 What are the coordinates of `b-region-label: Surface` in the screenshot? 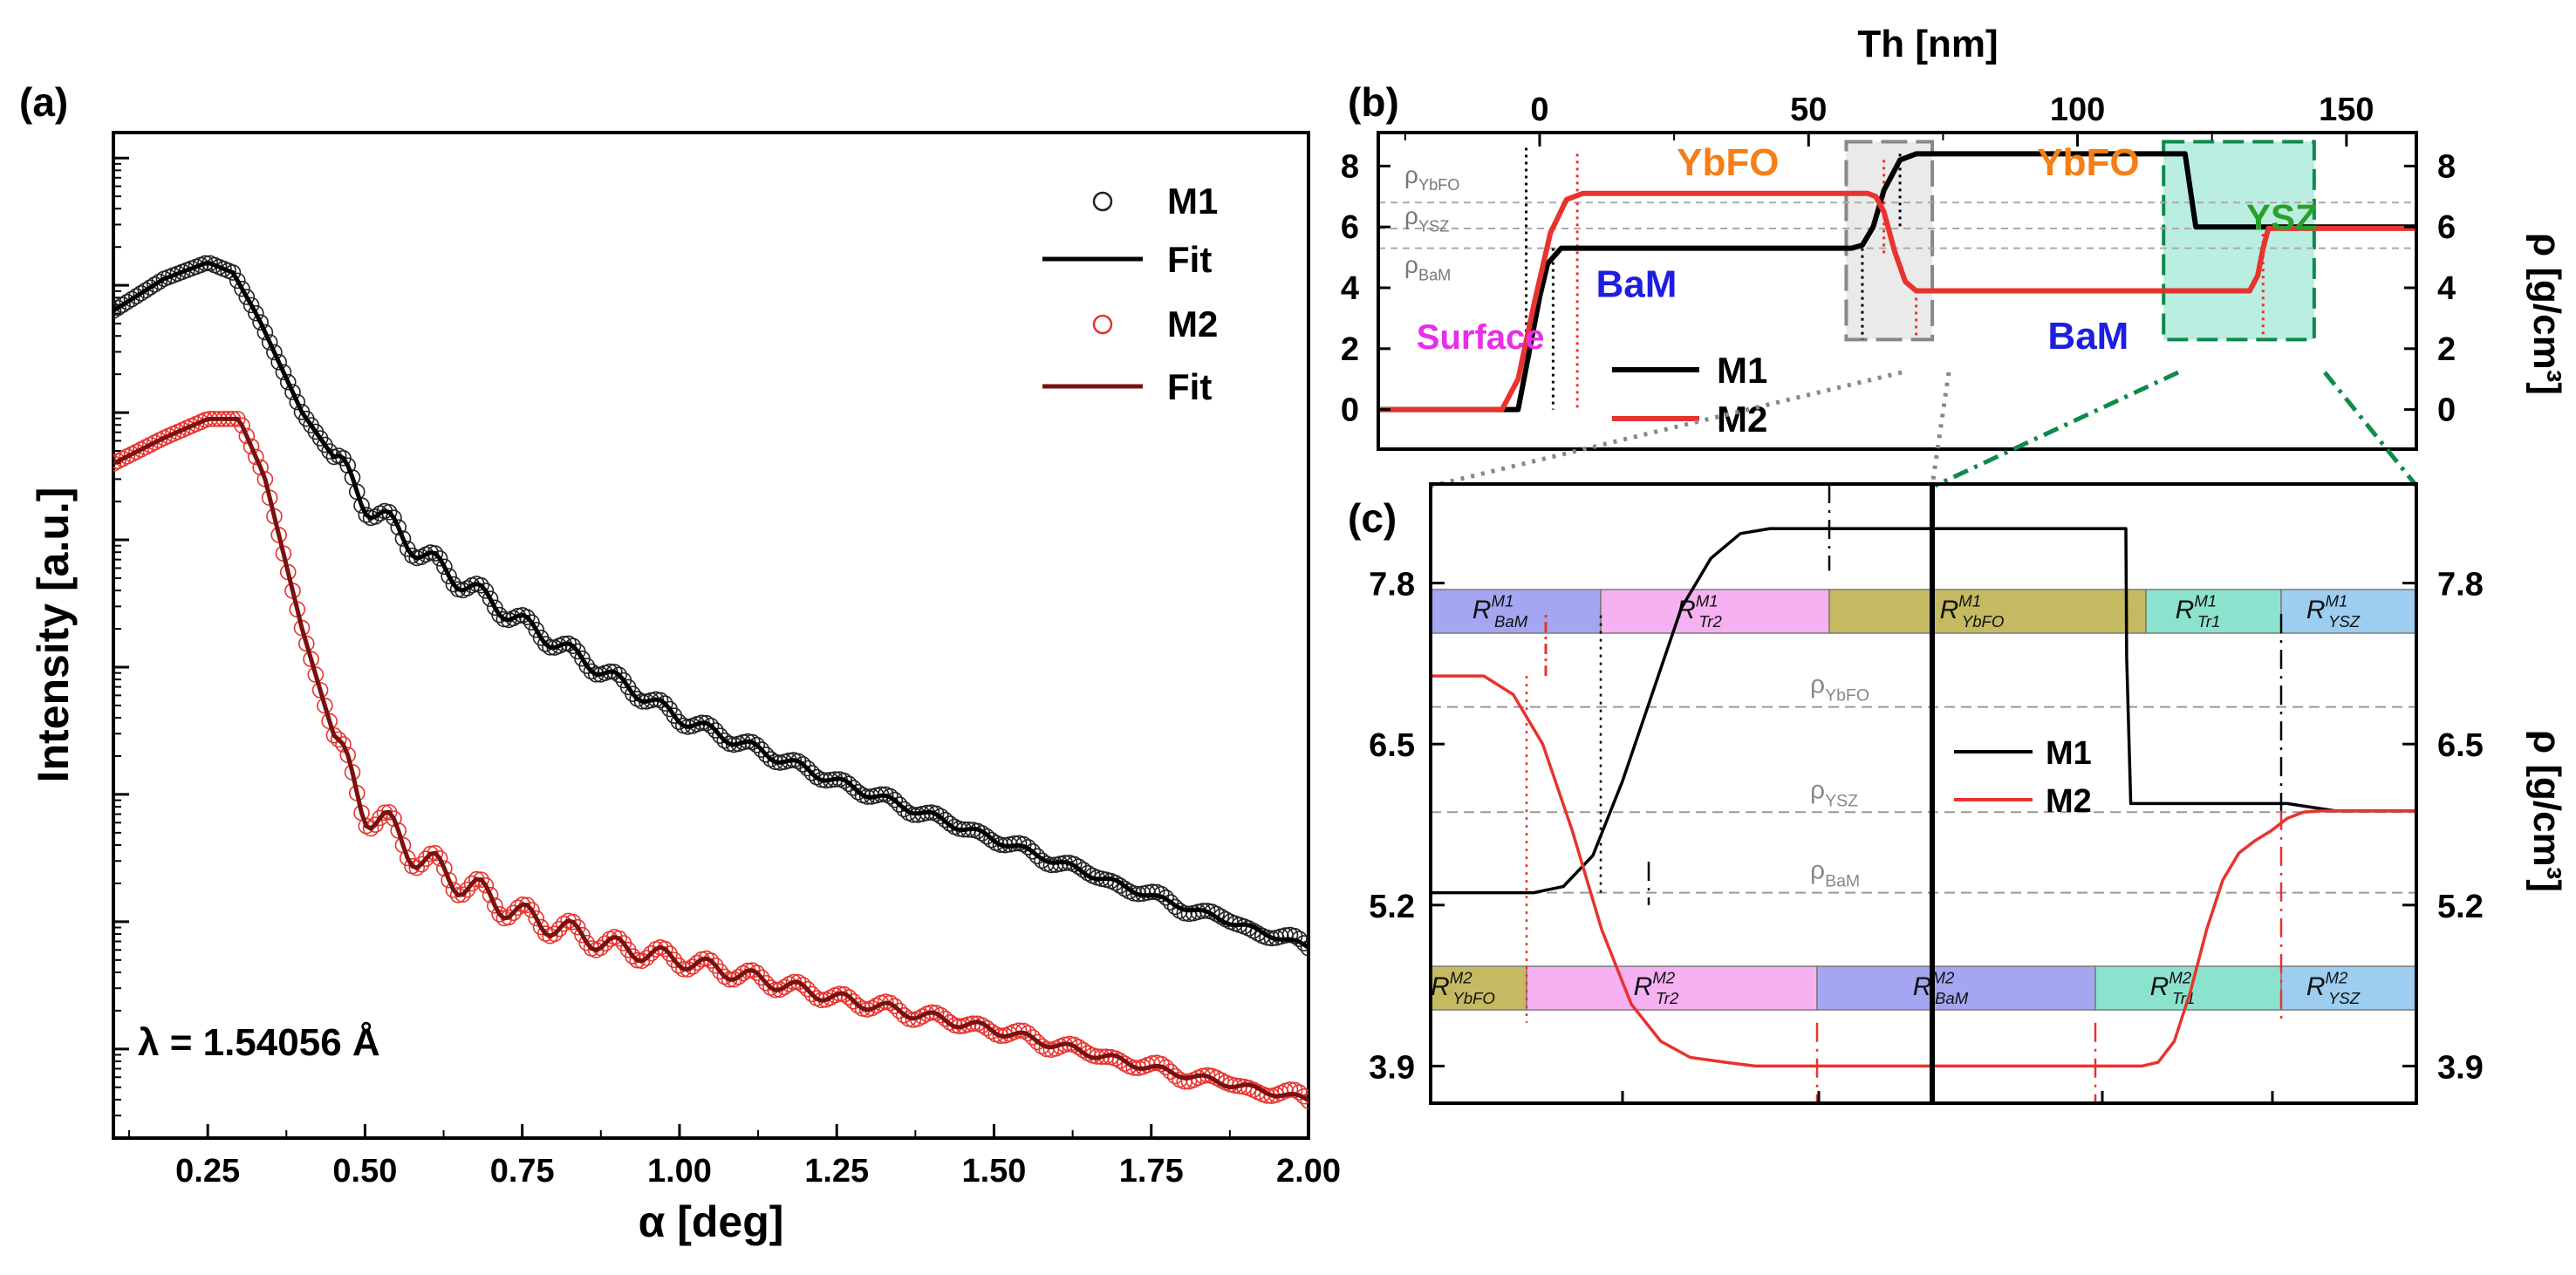 It's located at (1481, 337).